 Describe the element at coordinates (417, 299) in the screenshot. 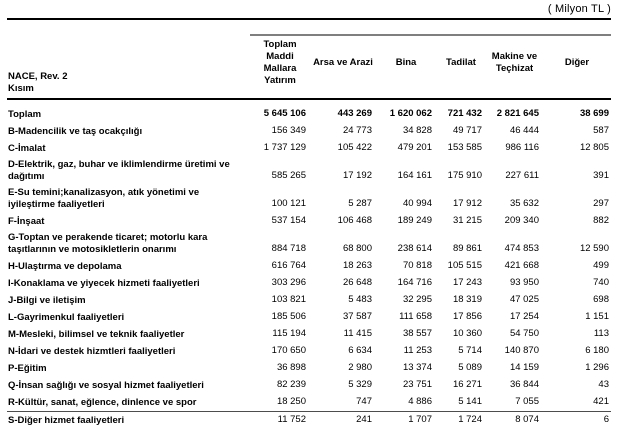

I see `cell-value: 32 295` at that location.